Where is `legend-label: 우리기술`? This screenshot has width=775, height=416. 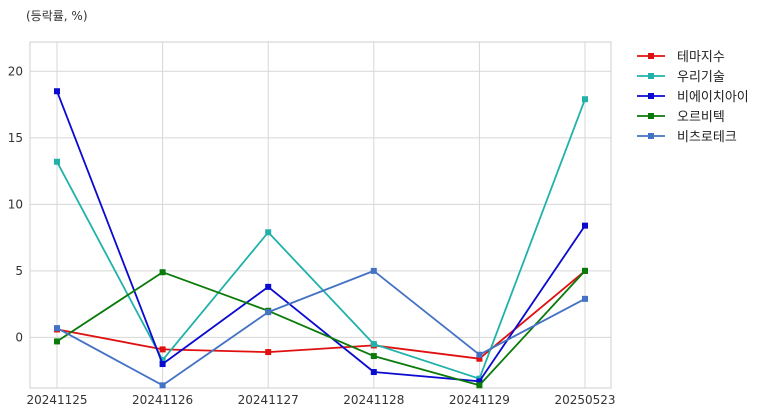
legend-label: 우리기술 is located at coordinates (701, 77).